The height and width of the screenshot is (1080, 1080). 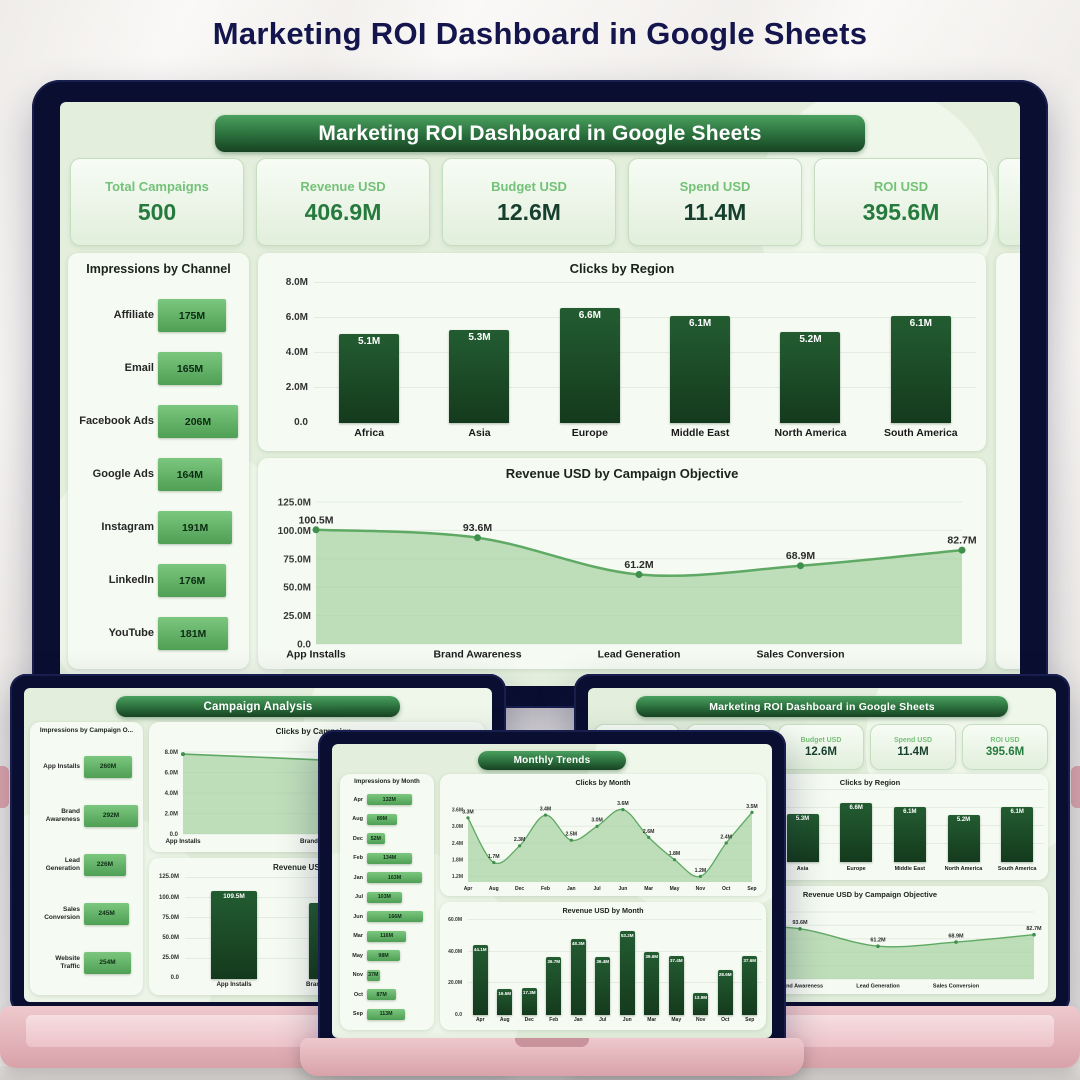 What do you see at coordinates (701, 1004) in the screenshot?
I see `bar: 13.9M` at bounding box center [701, 1004].